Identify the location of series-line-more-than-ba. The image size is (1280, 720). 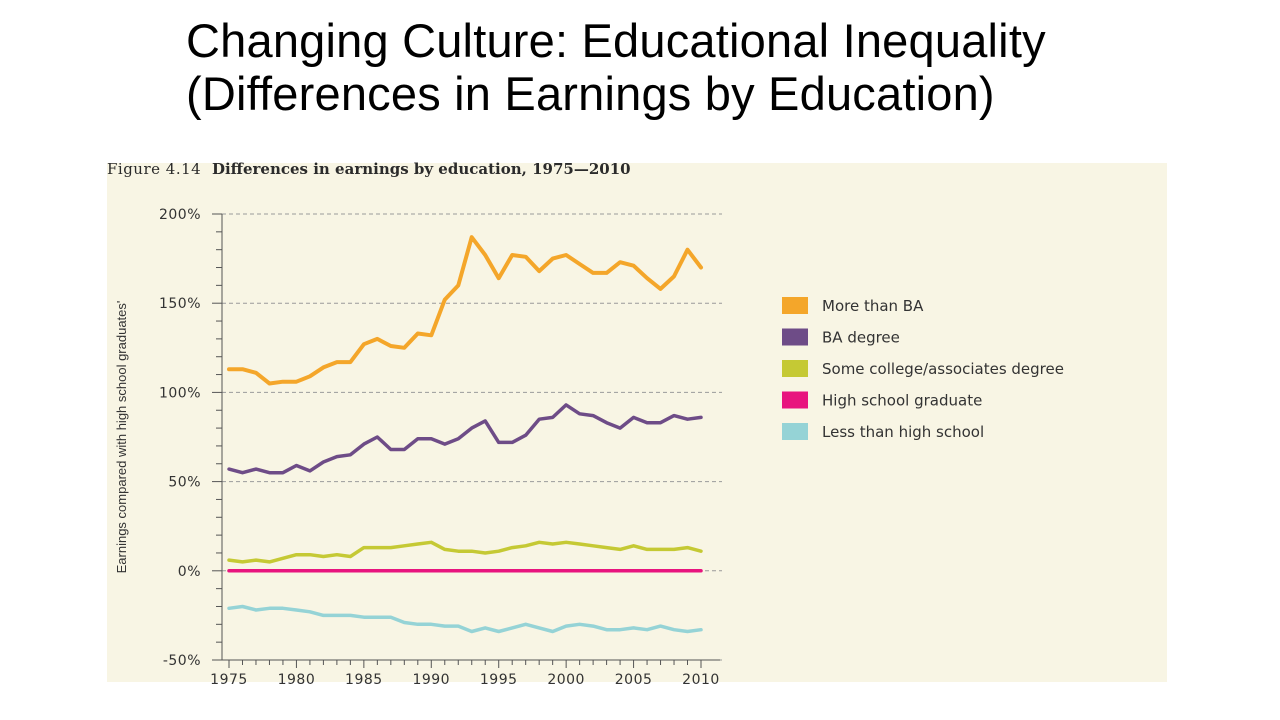
(465, 310).